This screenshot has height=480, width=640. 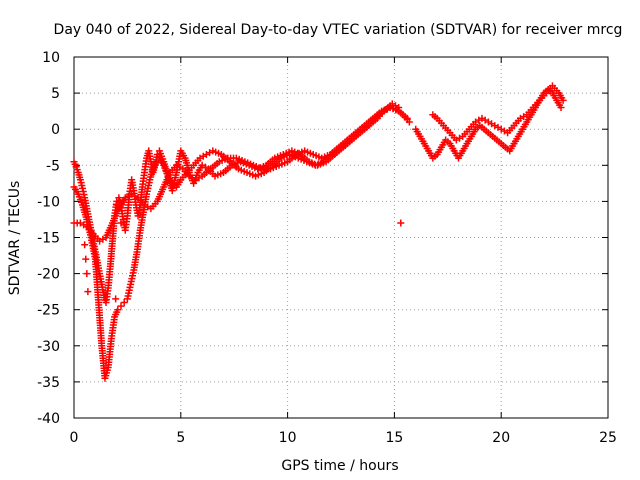 What do you see at coordinates (608, 438) in the screenshot?
I see `x-tick-label: 25` at bounding box center [608, 438].